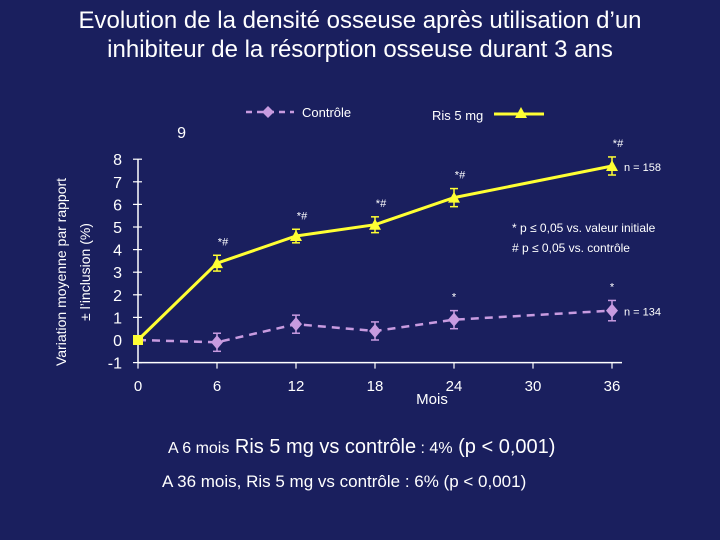 Image resolution: width=720 pixels, height=540 pixels. Describe the element at coordinates (395, 114) in the screenshot. I see `legend: Contrôle Ris 5 mg` at that location.